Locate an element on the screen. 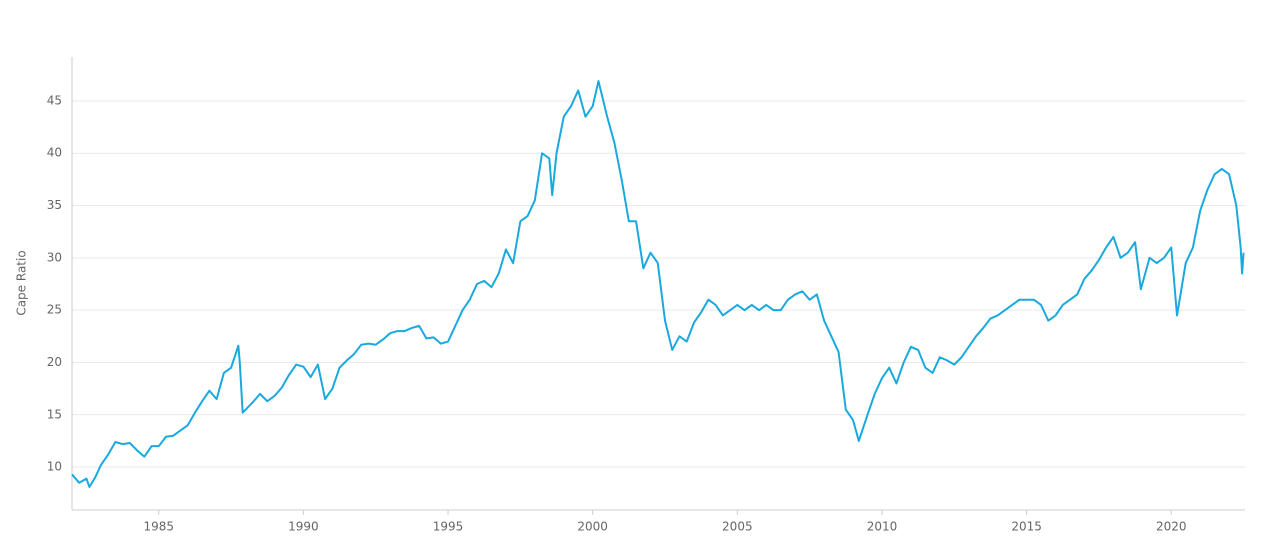 This screenshot has width=1280, height=554. y-tick-label: 25 is located at coordinates (54, 310).